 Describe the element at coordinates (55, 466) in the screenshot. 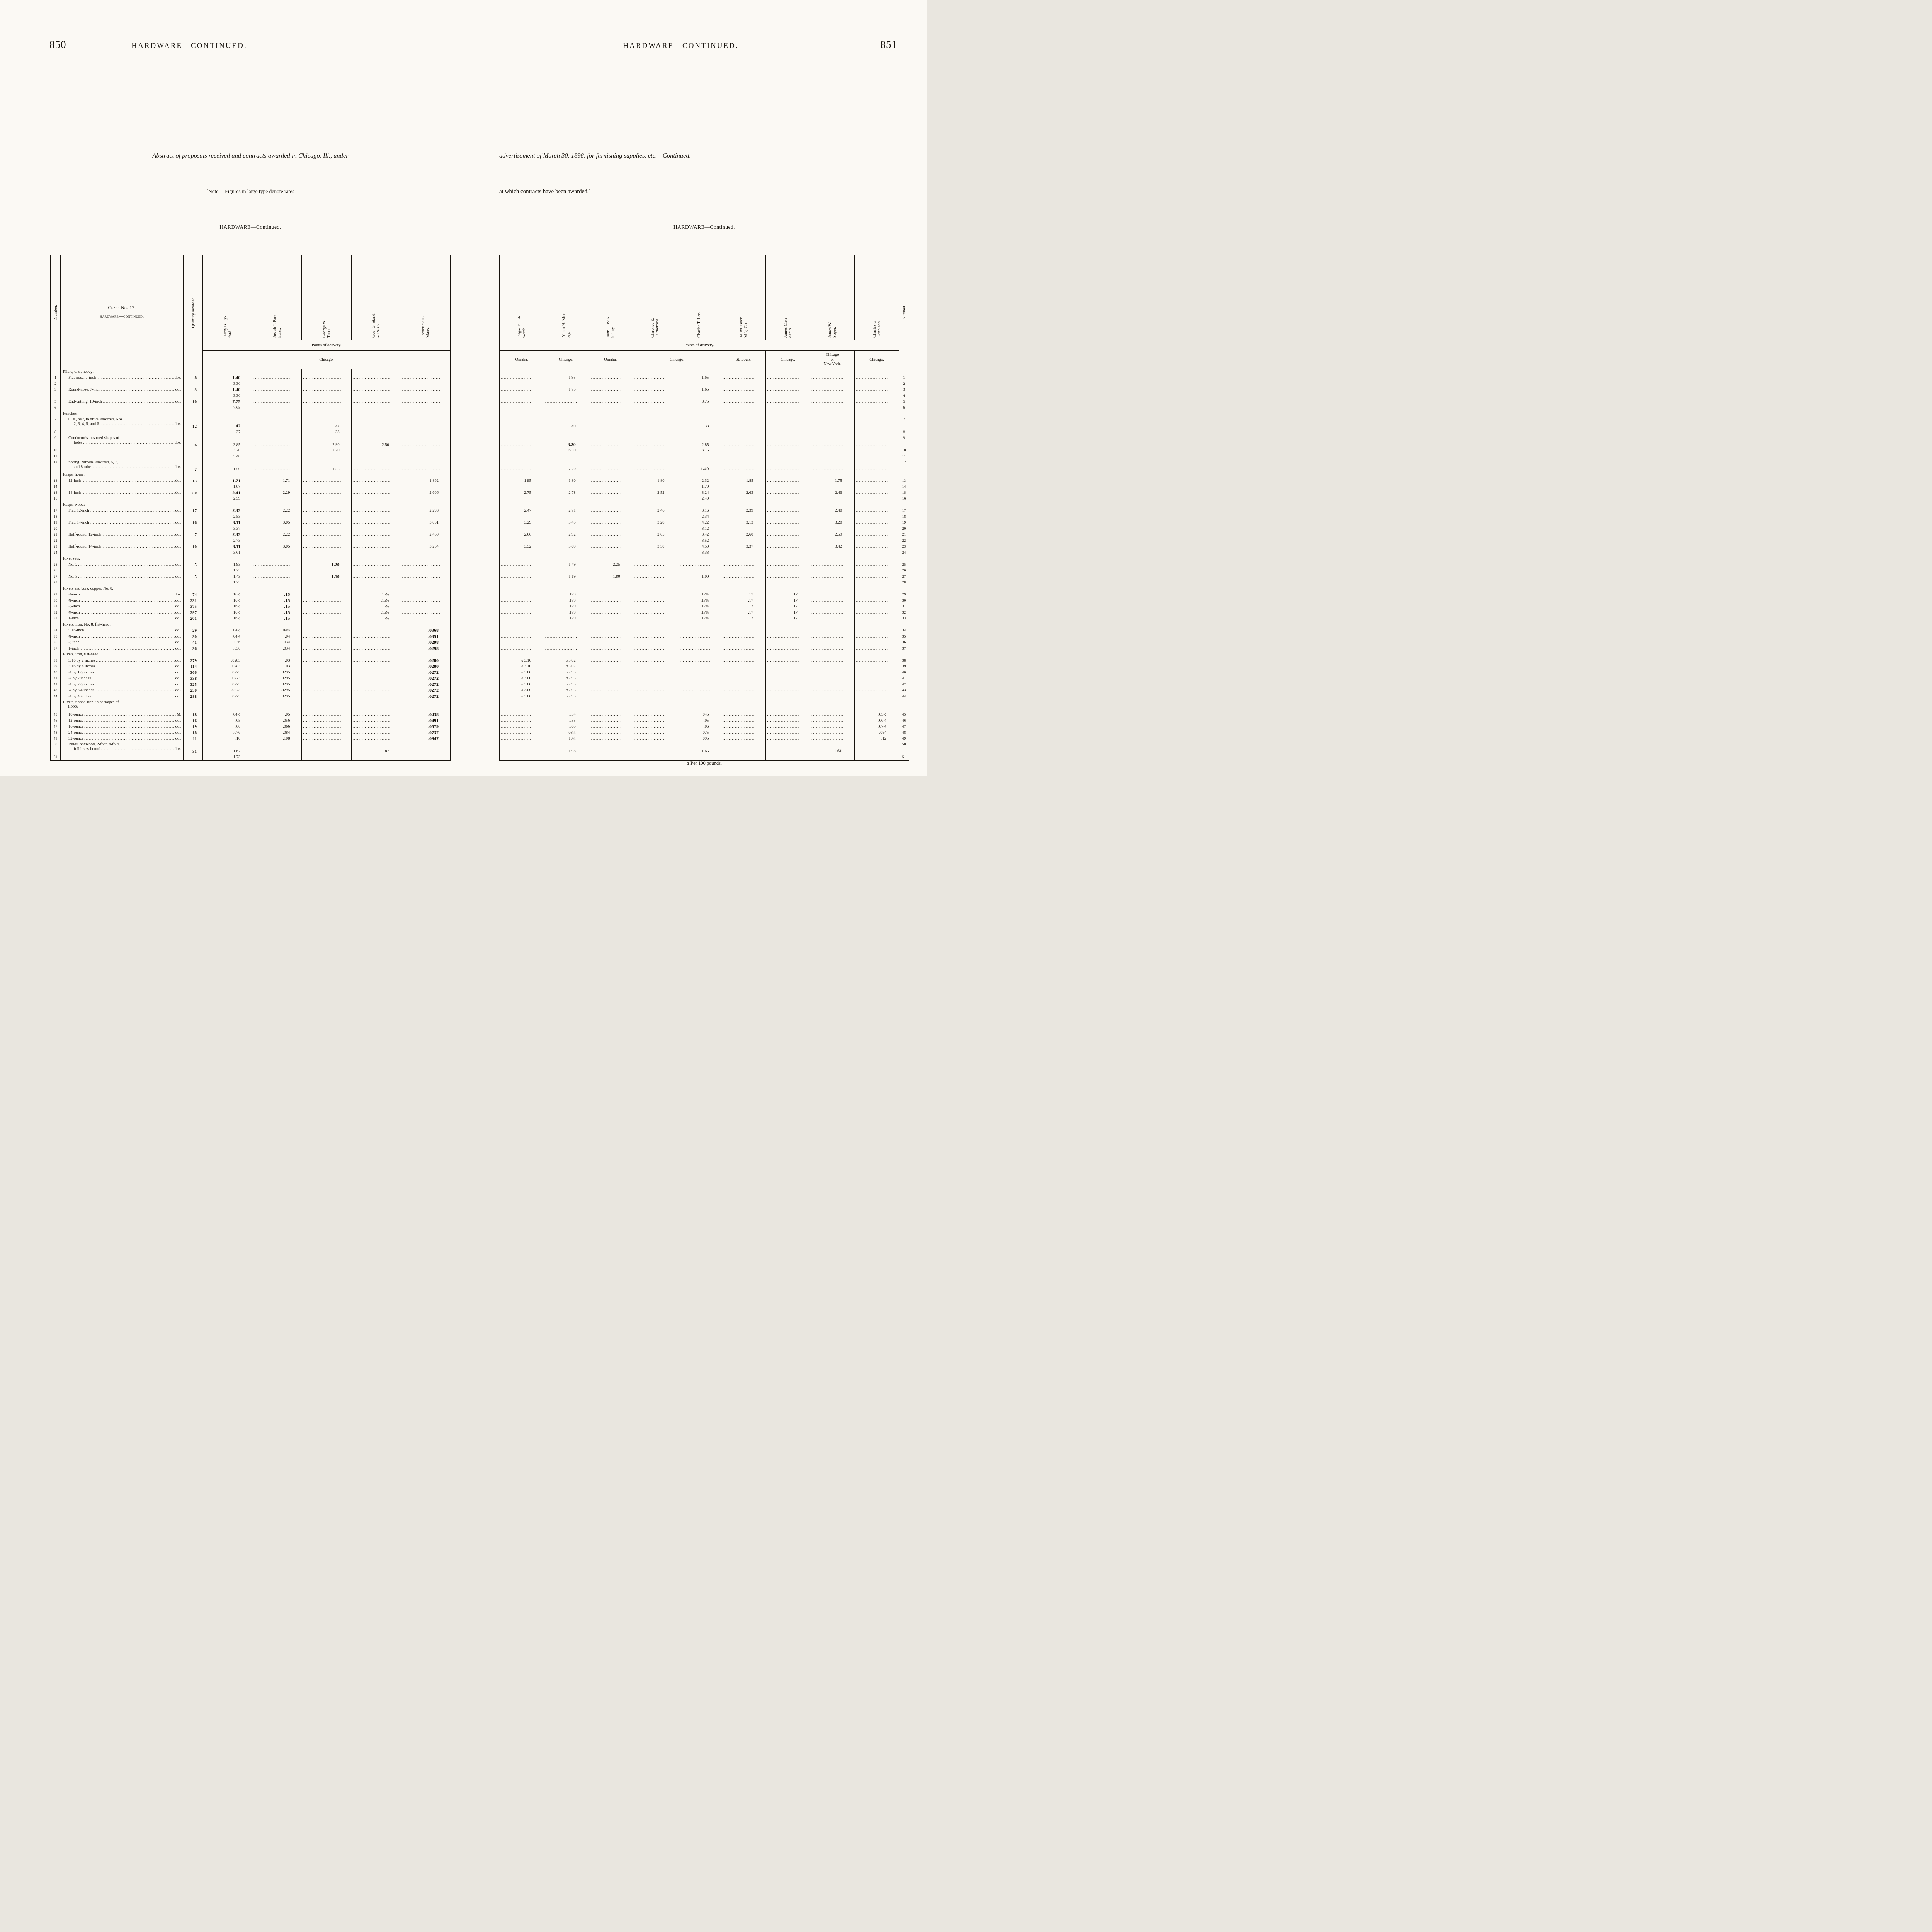

I see `row-number: 12` at that location.